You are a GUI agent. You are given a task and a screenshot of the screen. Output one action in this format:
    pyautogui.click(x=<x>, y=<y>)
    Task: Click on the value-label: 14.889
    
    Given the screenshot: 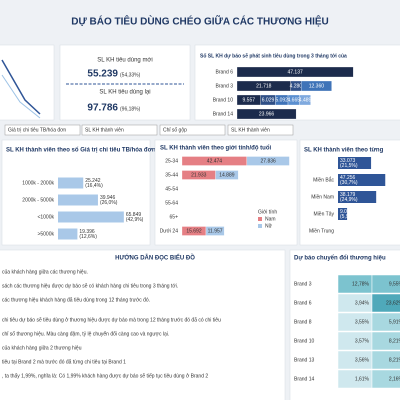 What is the action you would take?
    pyautogui.click(x=227, y=175)
    